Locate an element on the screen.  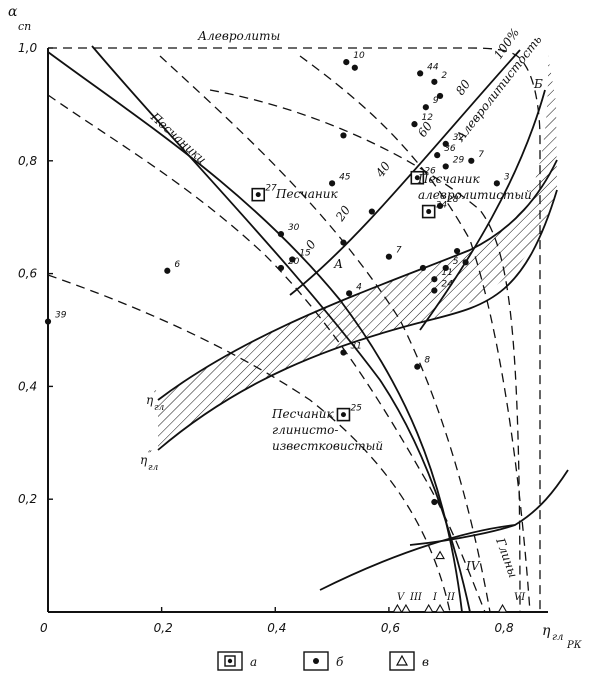
data-point-label: 24 is located at coordinates (447, 285).